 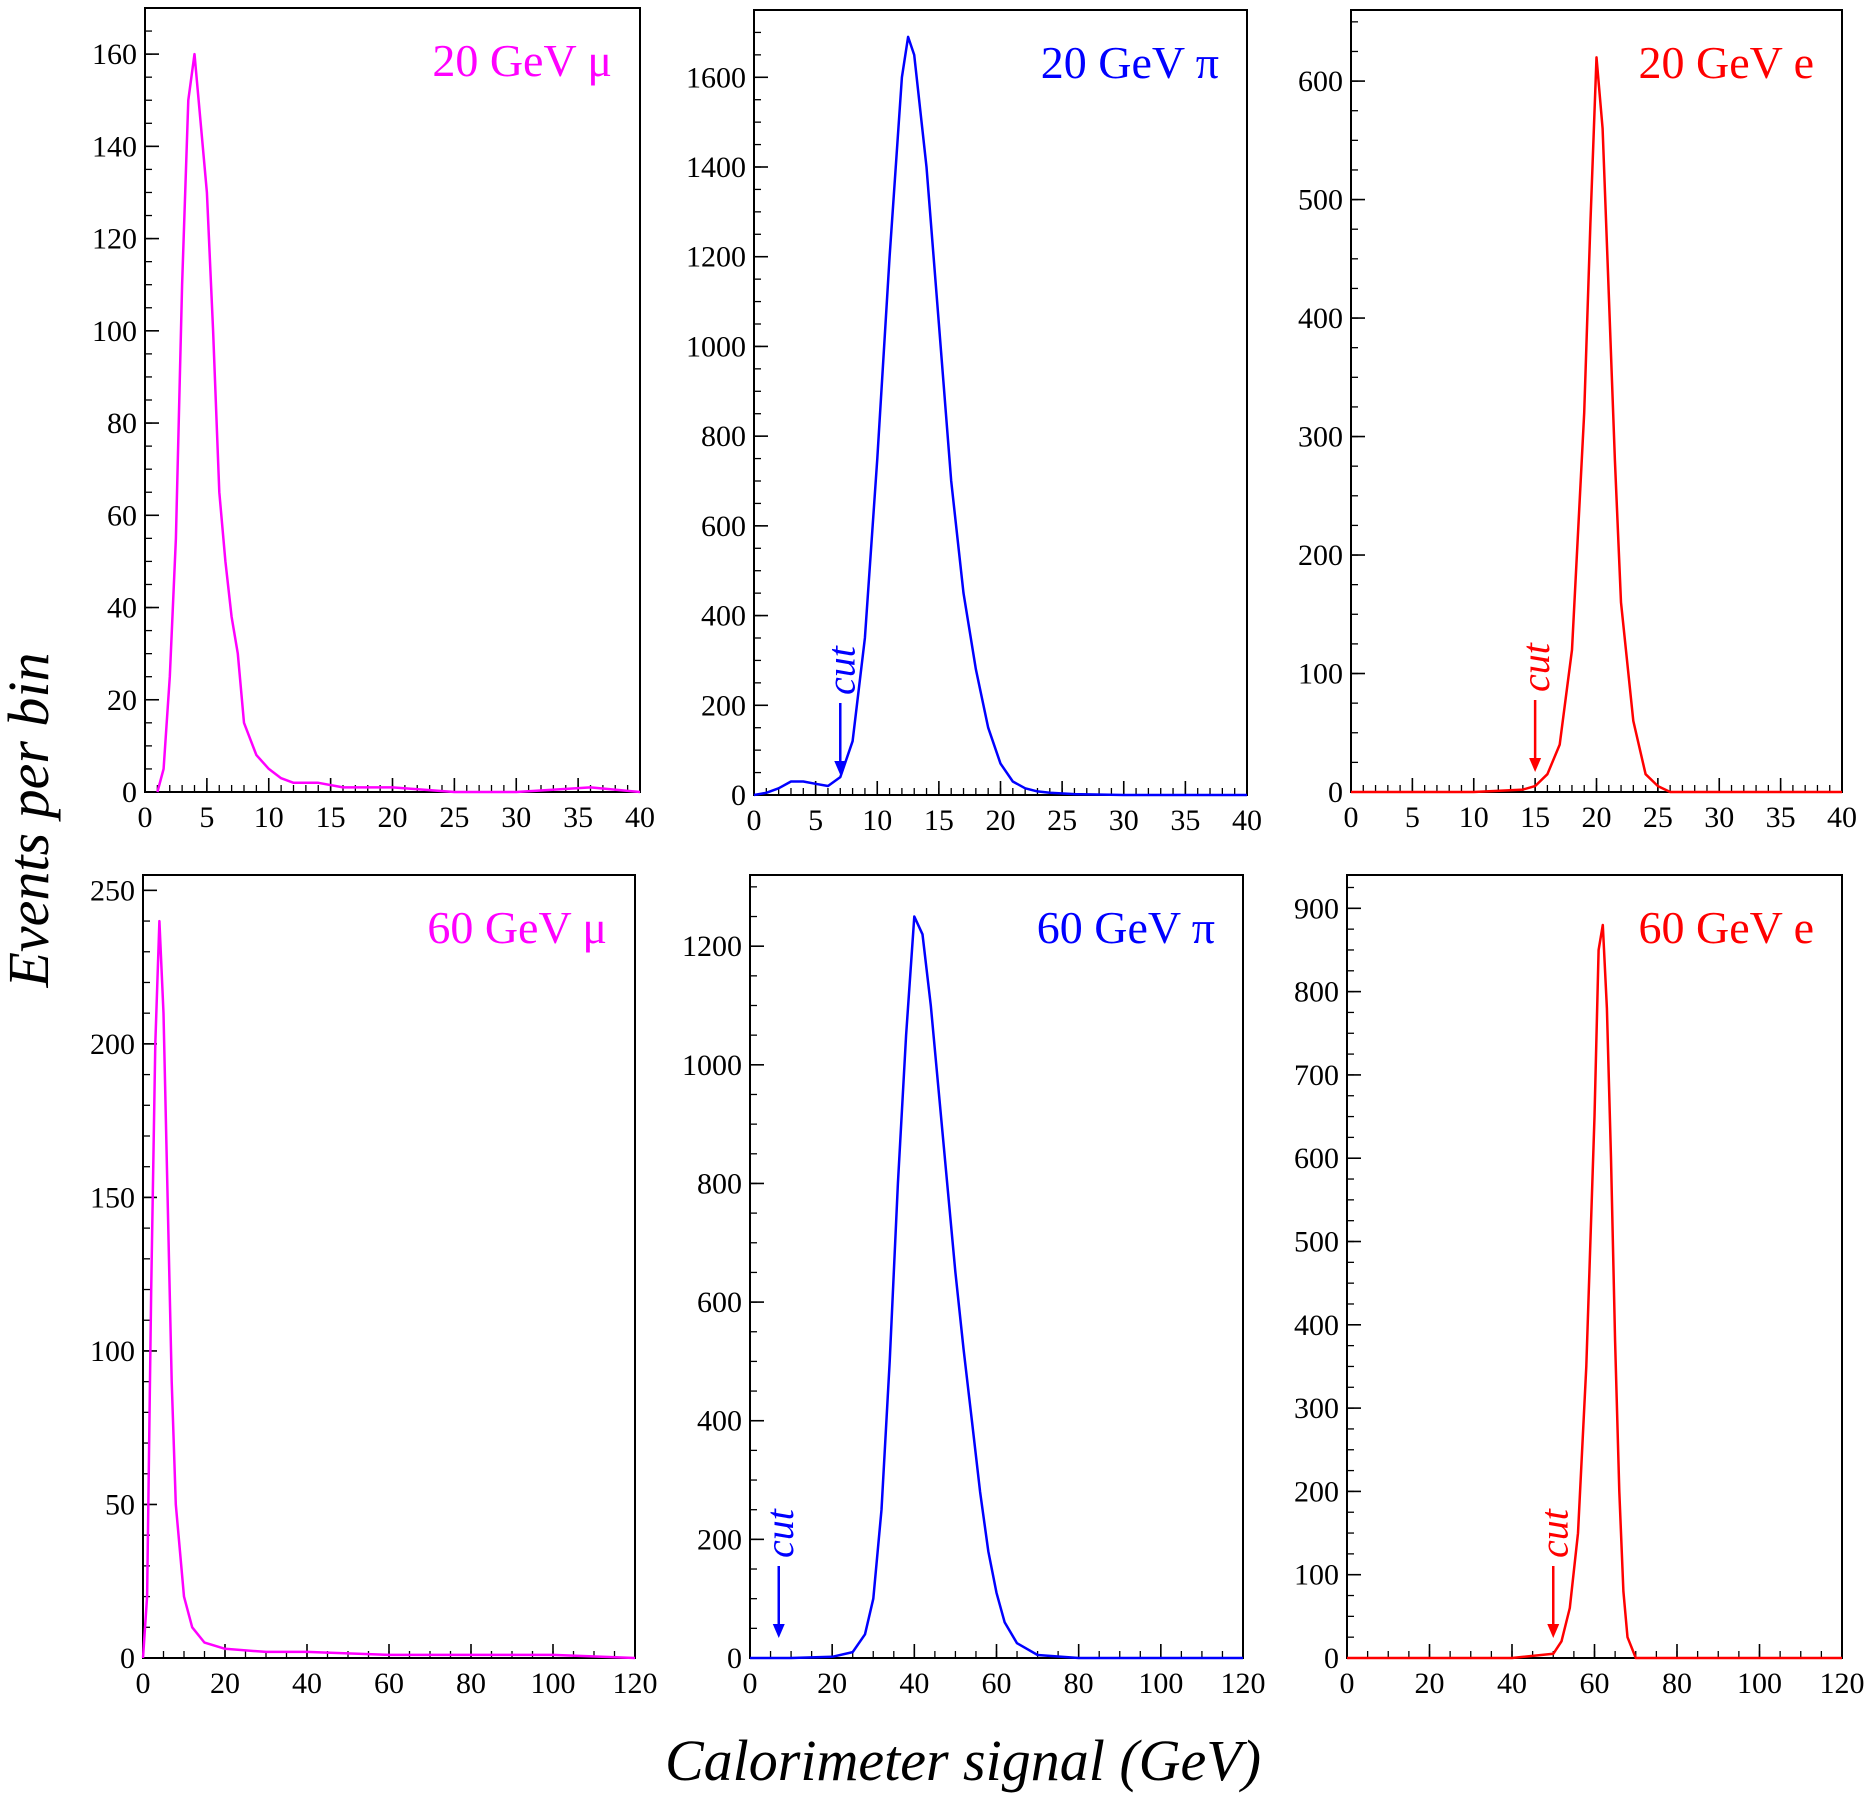 What do you see at coordinates (30, 820) in the screenshot?
I see `y-axis-title: Events per bin` at bounding box center [30, 820].